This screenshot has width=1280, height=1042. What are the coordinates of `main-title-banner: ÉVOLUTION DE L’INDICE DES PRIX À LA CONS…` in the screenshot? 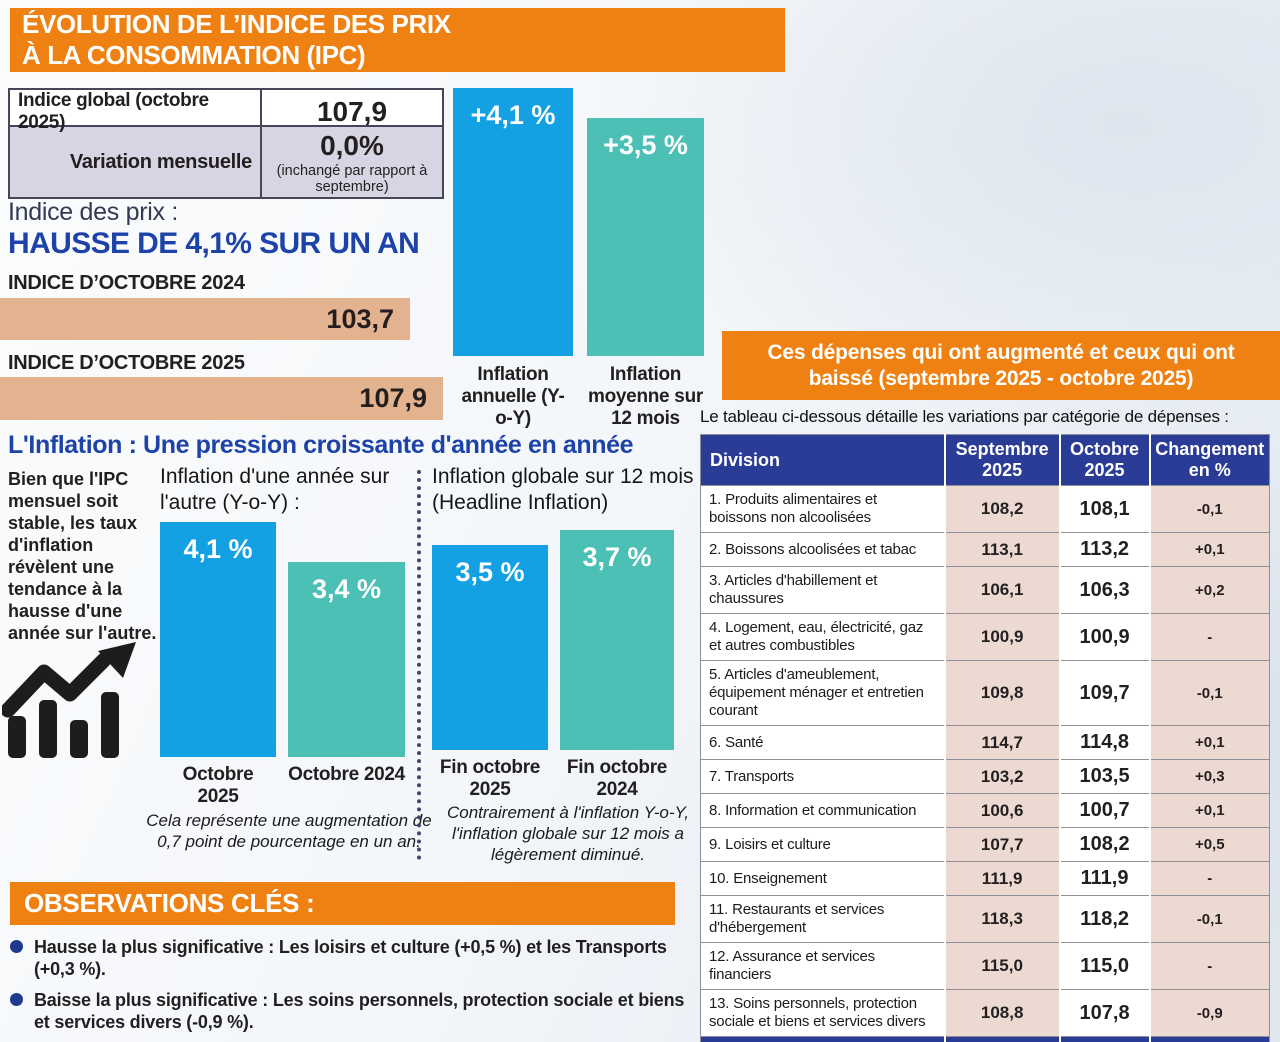 It's located at (397, 40).